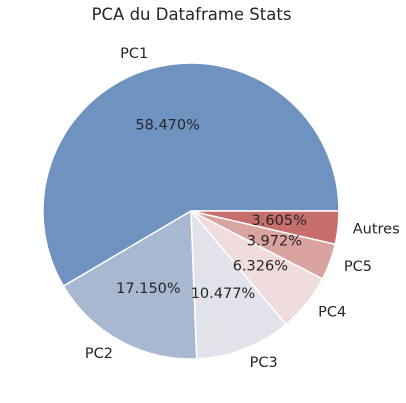 The height and width of the screenshot is (403, 406). I want to click on slice-label-pc5: PC5, so click(358, 267).